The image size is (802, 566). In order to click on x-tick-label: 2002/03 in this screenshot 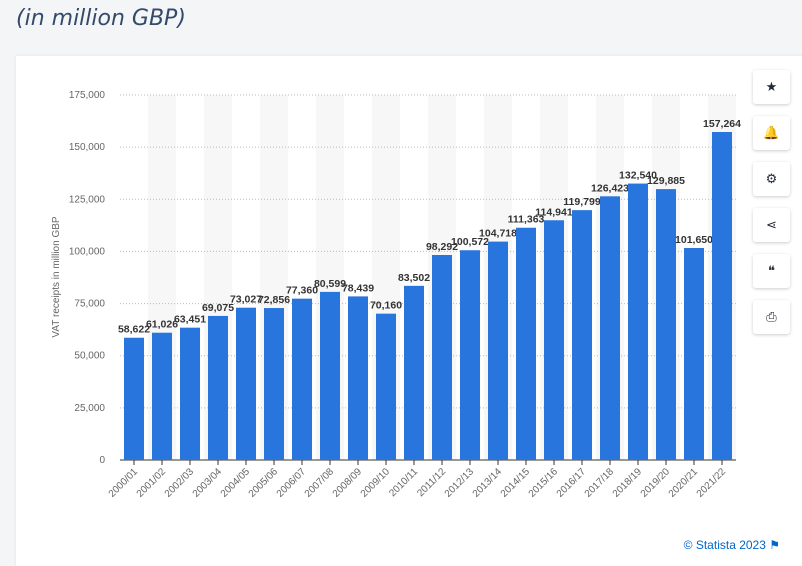, I will do `click(180, 483)`.